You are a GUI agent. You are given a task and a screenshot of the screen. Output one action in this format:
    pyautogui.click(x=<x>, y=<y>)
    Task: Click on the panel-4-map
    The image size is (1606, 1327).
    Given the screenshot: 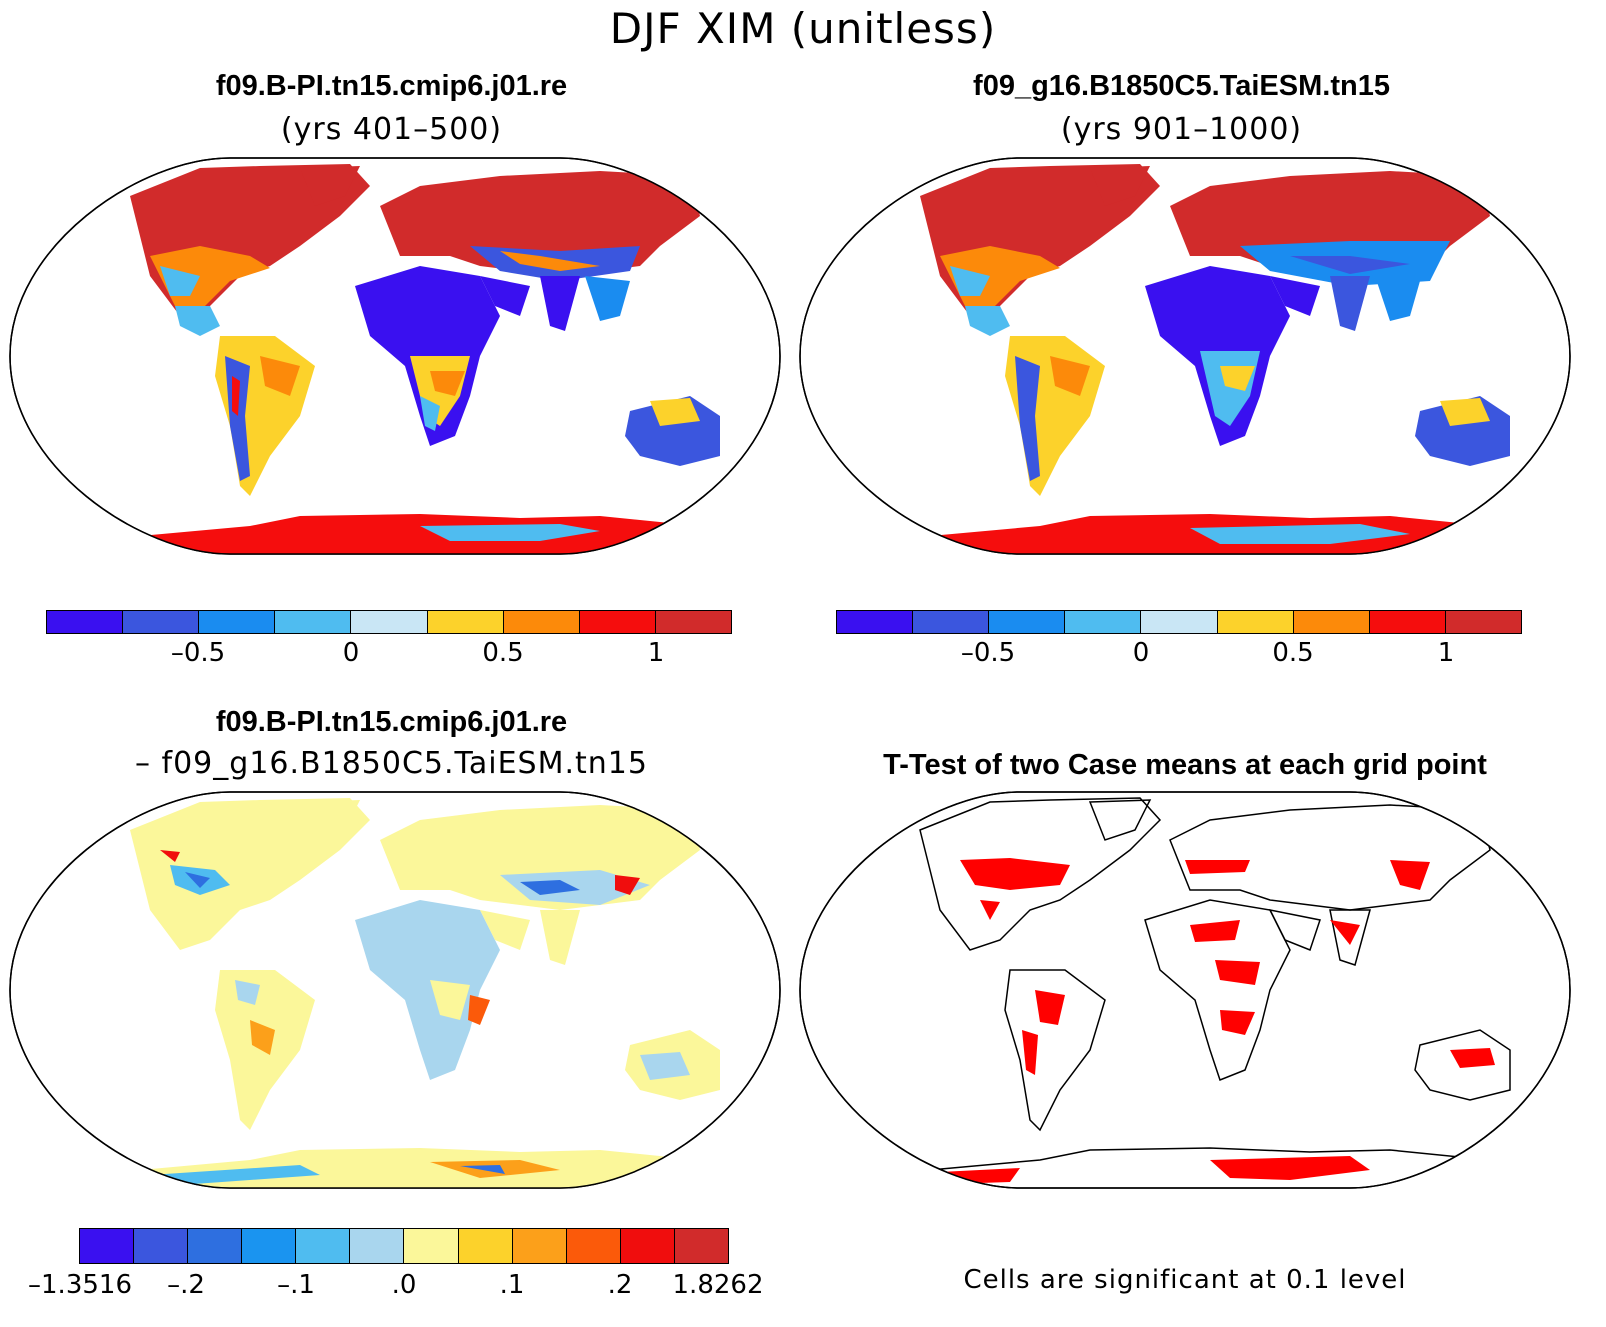 What is the action you would take?
    pyautogui.click(x=1185, y=990)
    